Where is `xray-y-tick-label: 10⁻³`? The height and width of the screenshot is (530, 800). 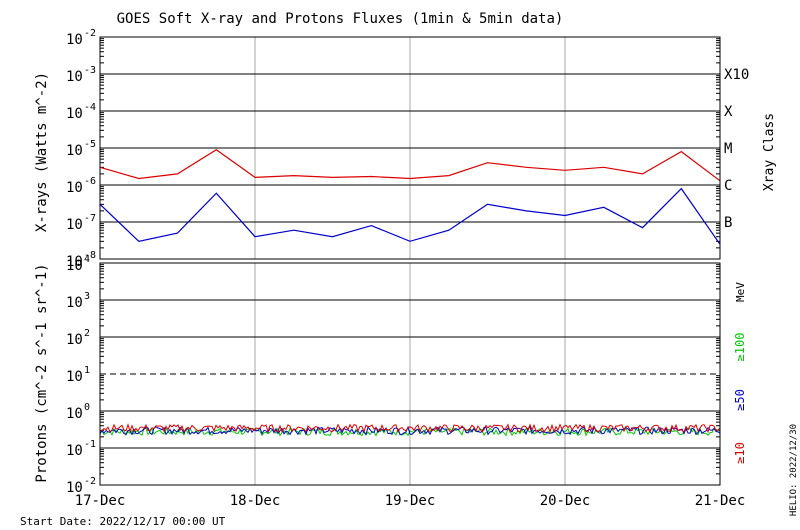
xray-y-tick-label: 10⁻³ is located at coordinates (81, 75).